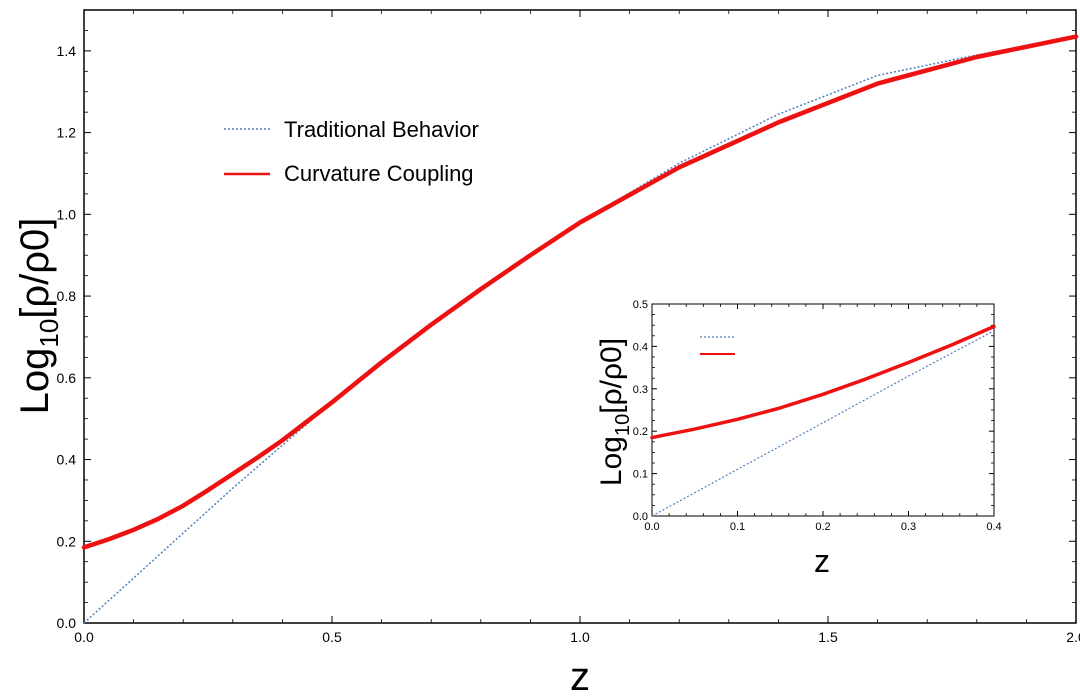 The height and width of the screenshot is (696, 1080). Describe the element at coordinates (351, 151) in the screenshot. I see `legend: Traditional Behavior Curvature Coupling` at that location.